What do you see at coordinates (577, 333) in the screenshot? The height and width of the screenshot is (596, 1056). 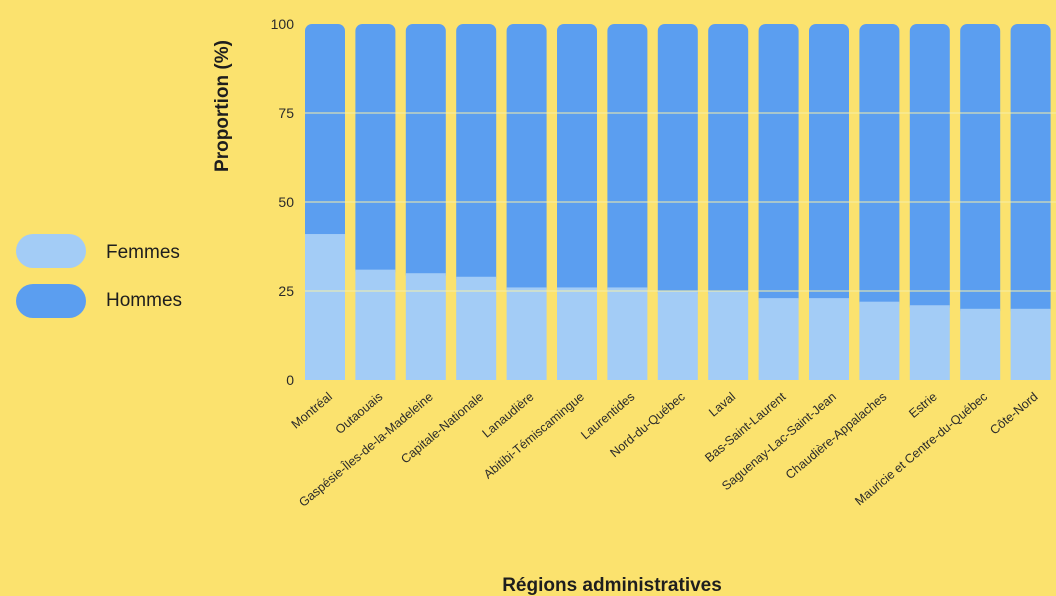 I see `bar-femmes-abitibi-temiscamingue` at bounding box center [577, 333].